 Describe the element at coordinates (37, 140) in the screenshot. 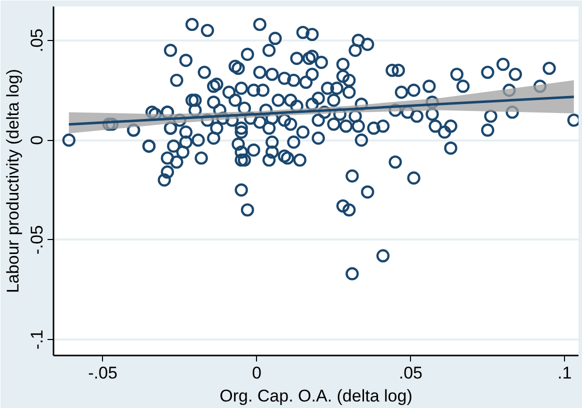

I see `y-tick-label: 0` at that location.